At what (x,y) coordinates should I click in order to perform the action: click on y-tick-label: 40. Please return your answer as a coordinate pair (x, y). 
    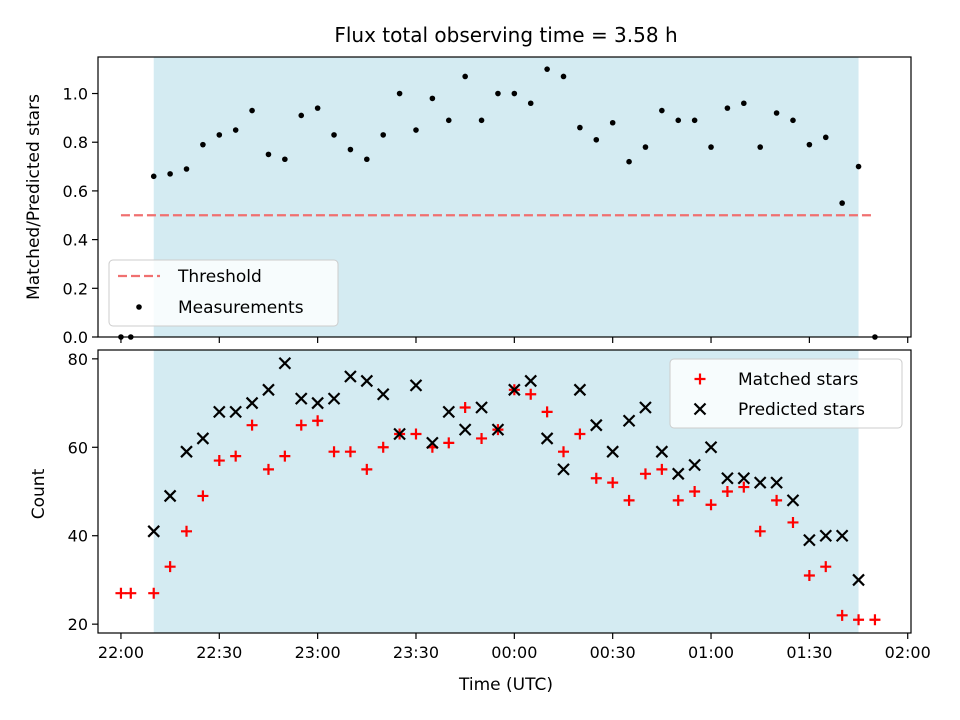
    Looking at the image, I should click on (78, 536).